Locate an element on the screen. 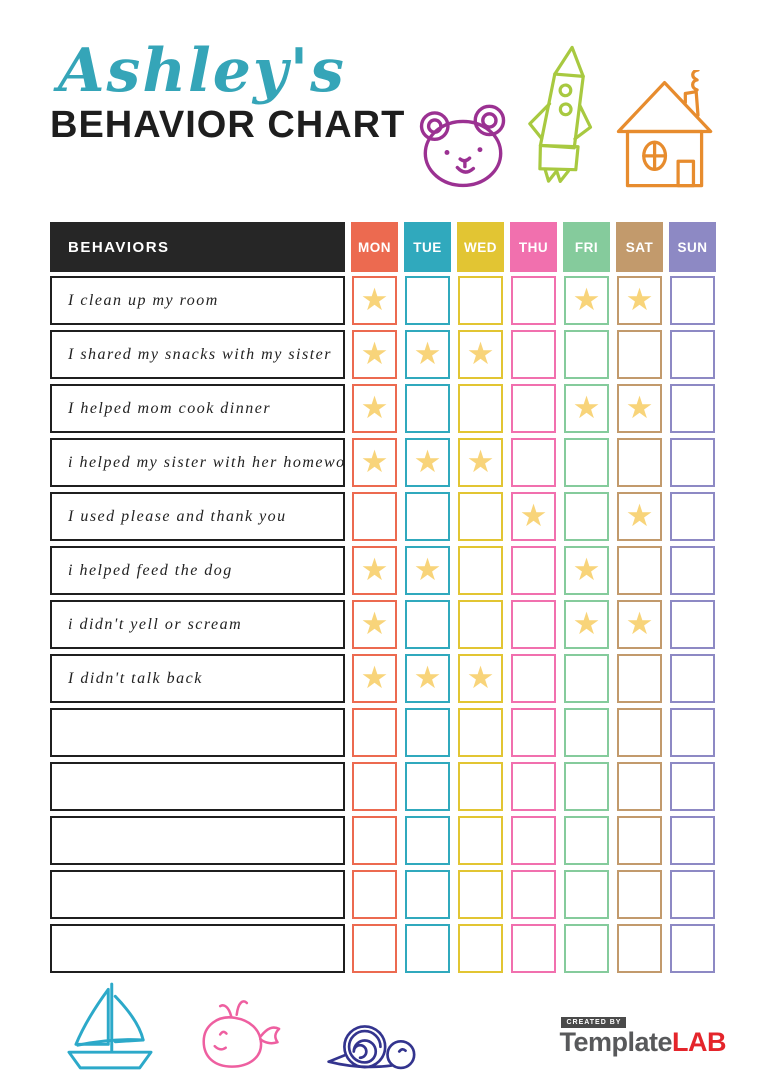 The height and width of the screenshot is (1086, 768). day-cell-13-wed is located at coordinates (480, 948).